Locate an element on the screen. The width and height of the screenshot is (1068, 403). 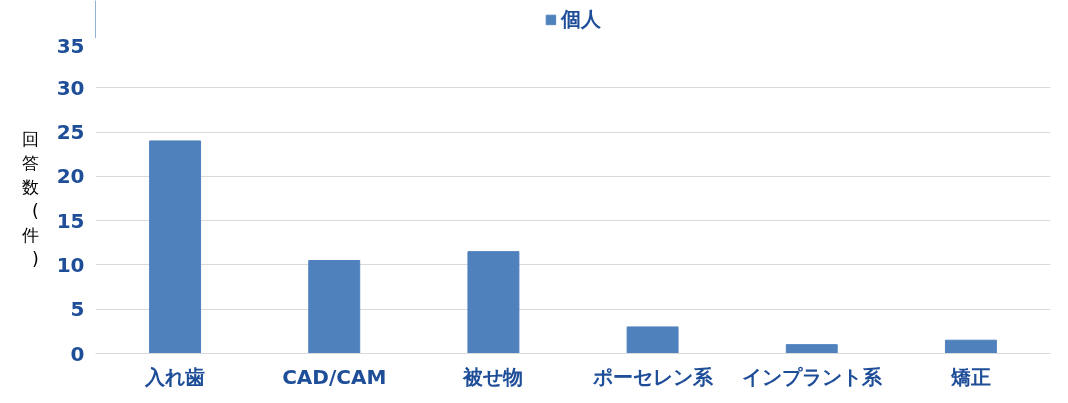
x-tick-label: CAD/CAM is located at coordinates (334, 376).